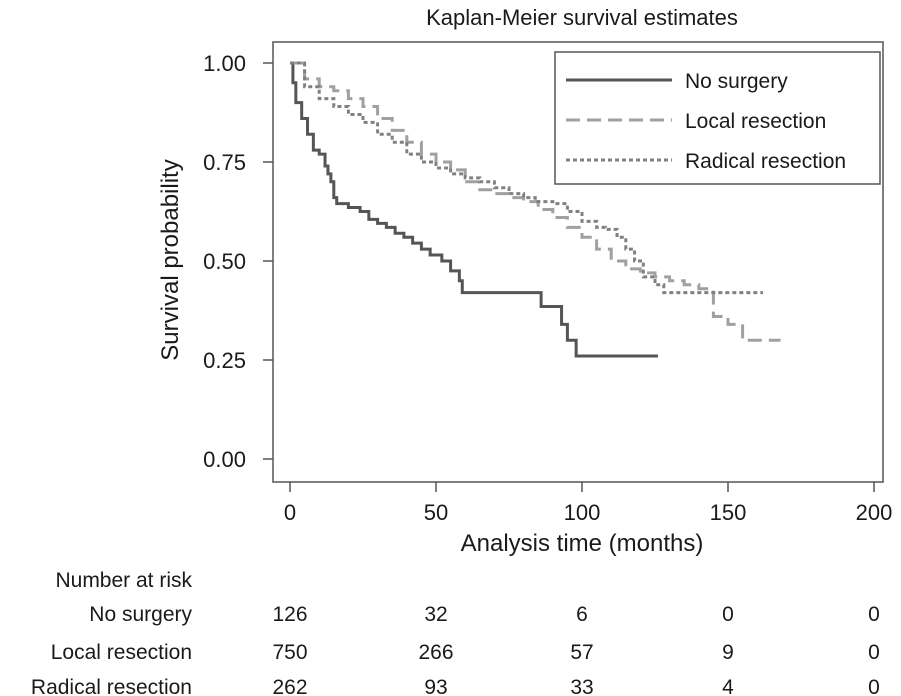  I want to click on risk-value: 126, so click(289, 614).